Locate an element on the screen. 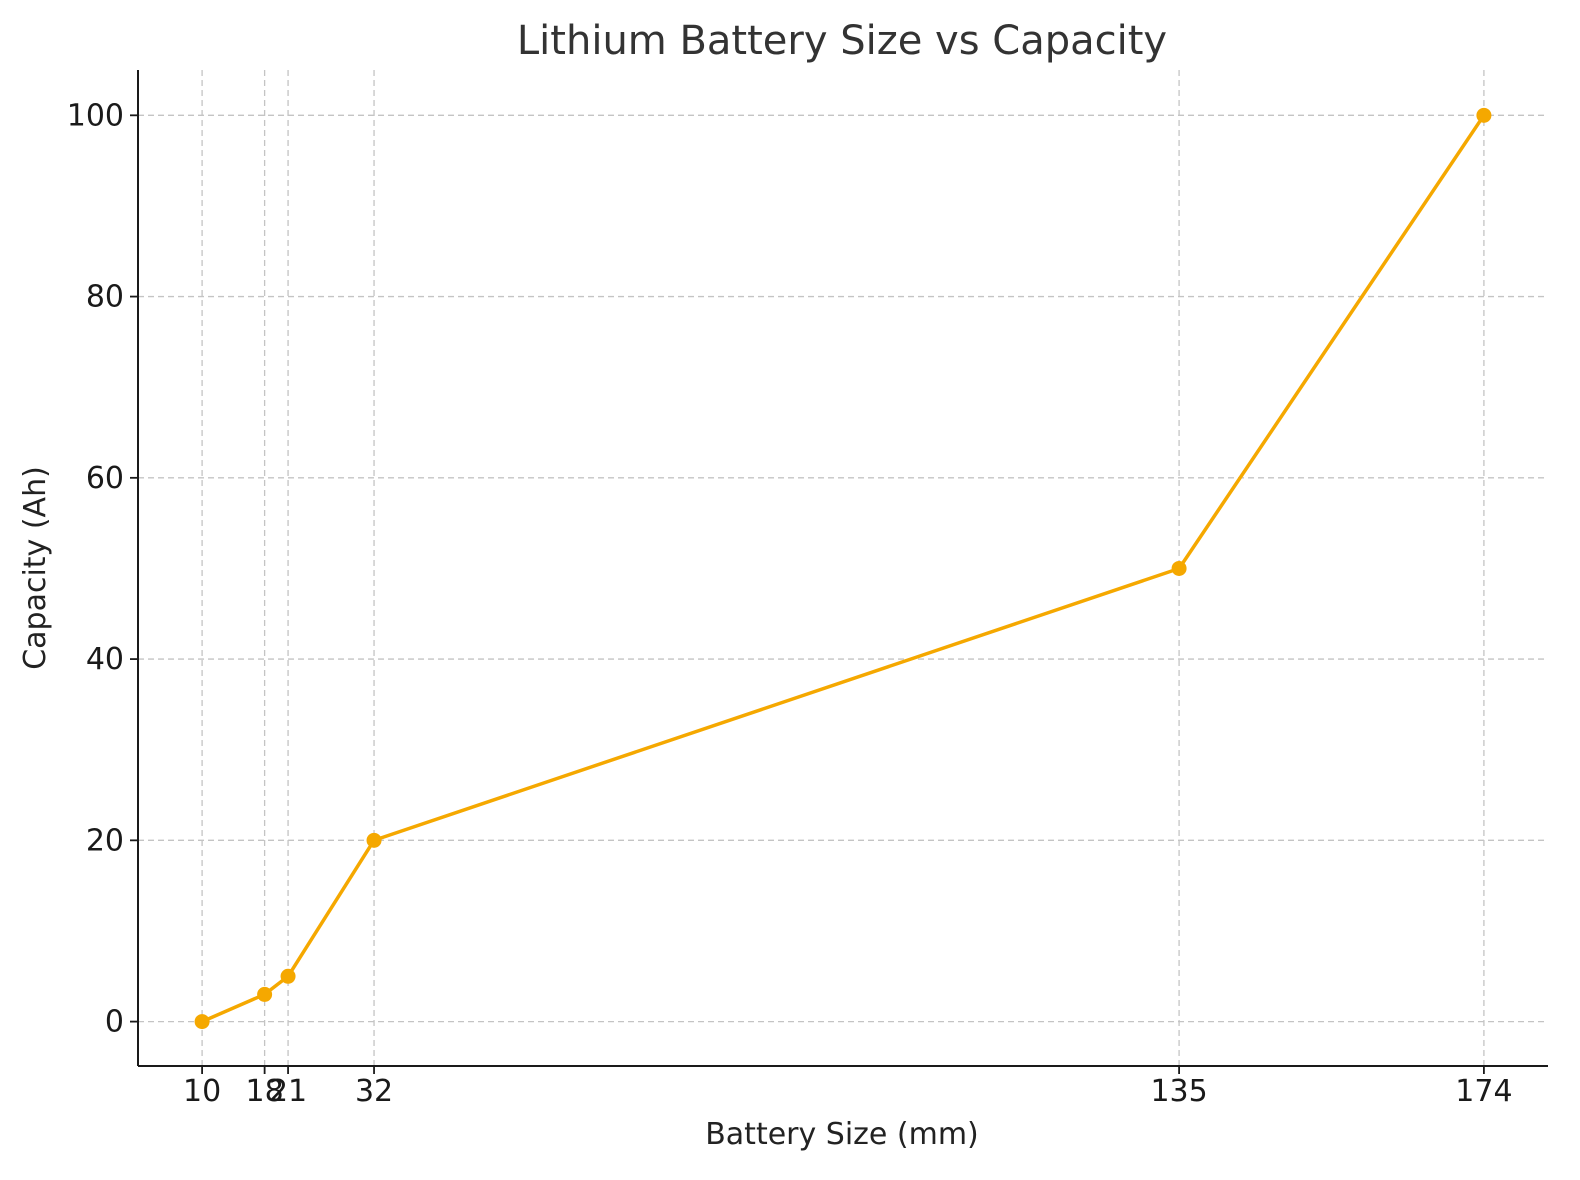 This screenshot has width=1580, height=1180. y-tick-label: 0 is located at coordinates (114, 1022).